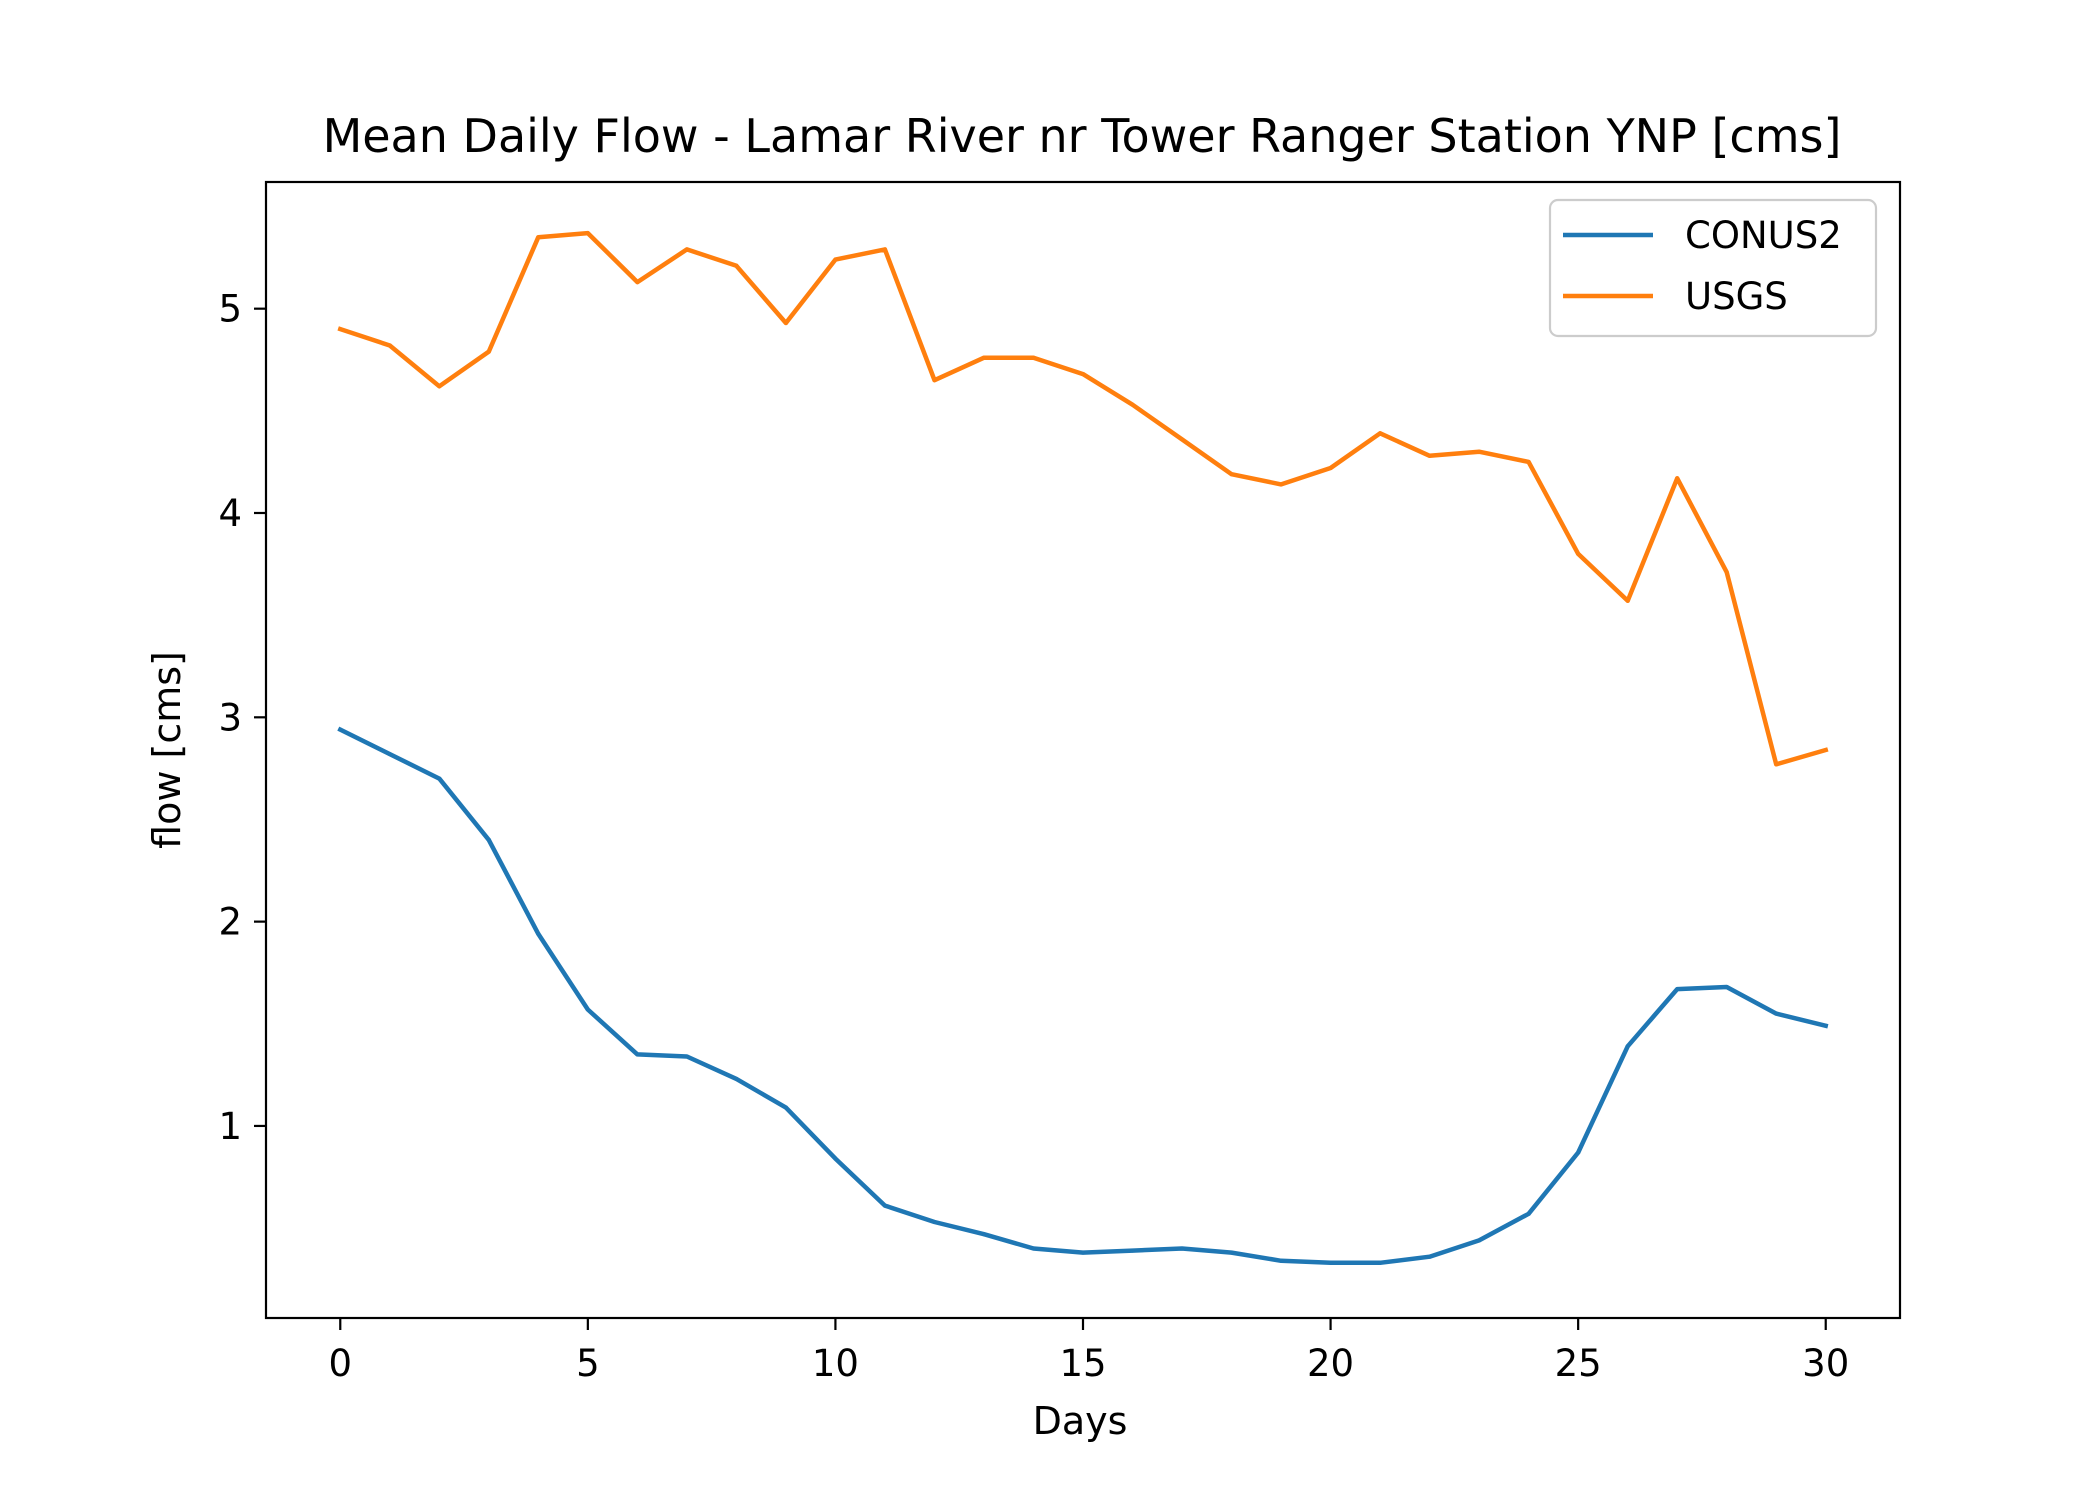 The image size is (2100, 1505). I want to click on y-tick-label: 5, so click(230, 309).